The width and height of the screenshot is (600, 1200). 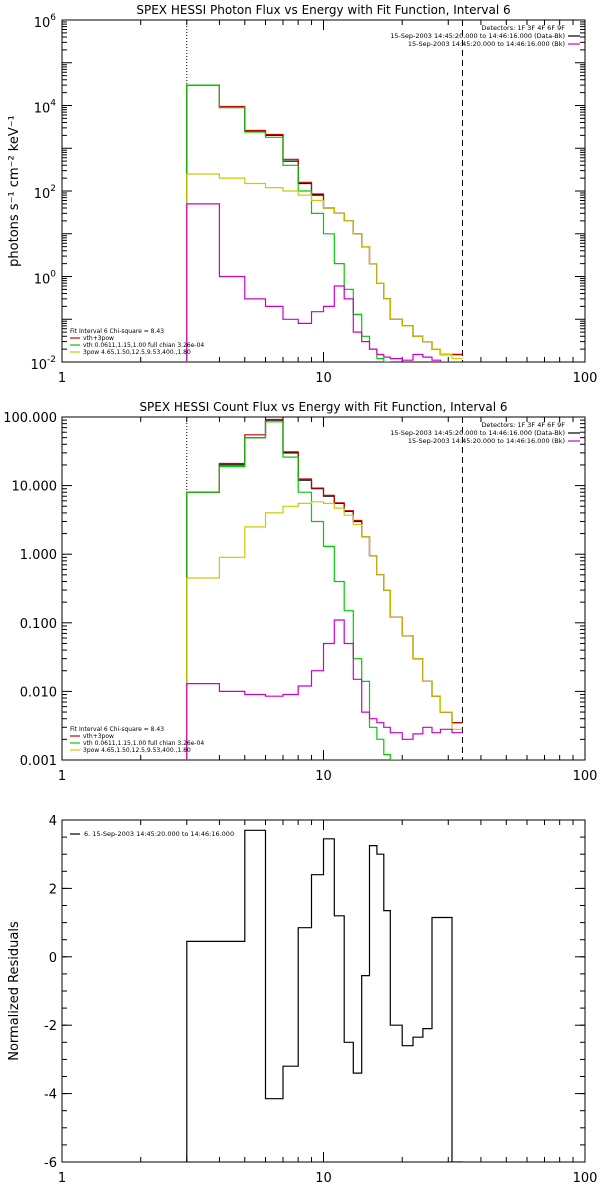 I want to click on y-tick-exponent: 0, so click(x=53, y=275).